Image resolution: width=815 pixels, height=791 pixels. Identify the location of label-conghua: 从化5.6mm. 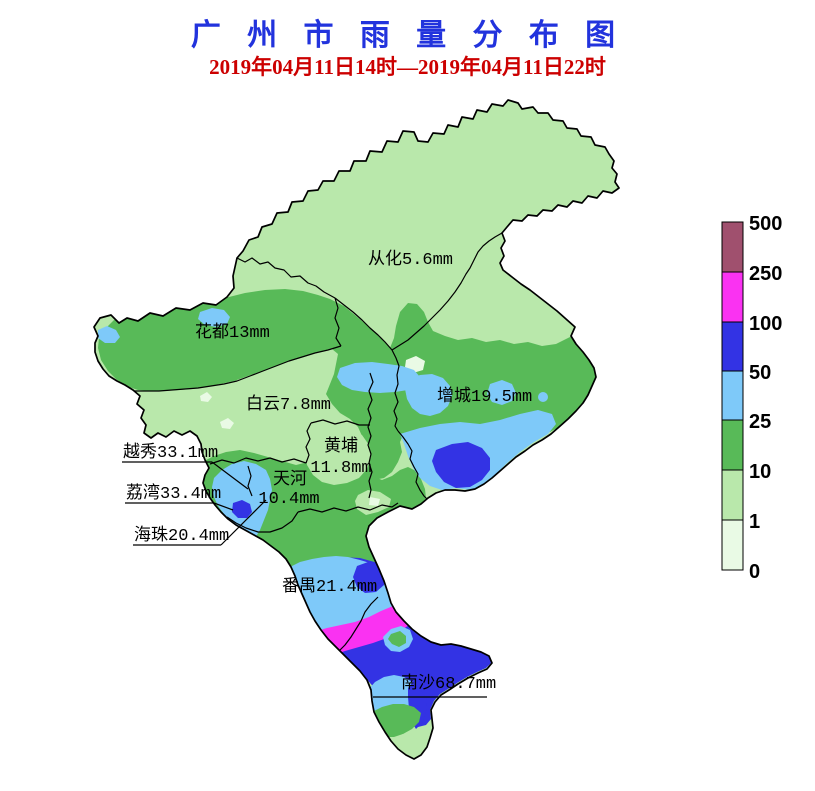
(410, 259).